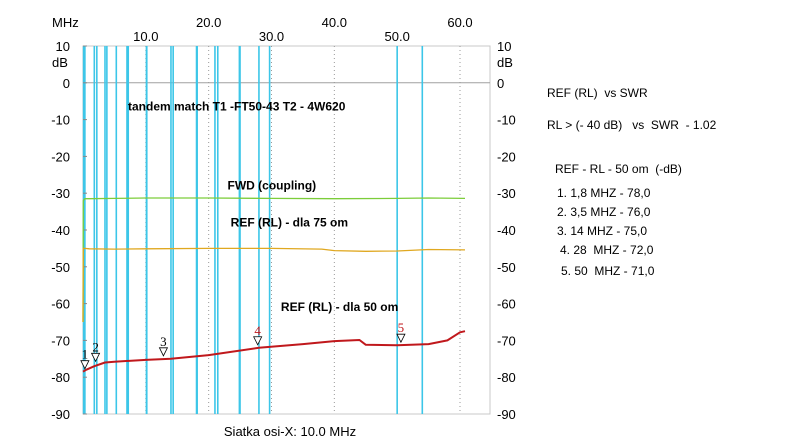 The height and width of the screenshot is (447, 800). I want to click on y-tick-label-left: 0, so click(66, 83).